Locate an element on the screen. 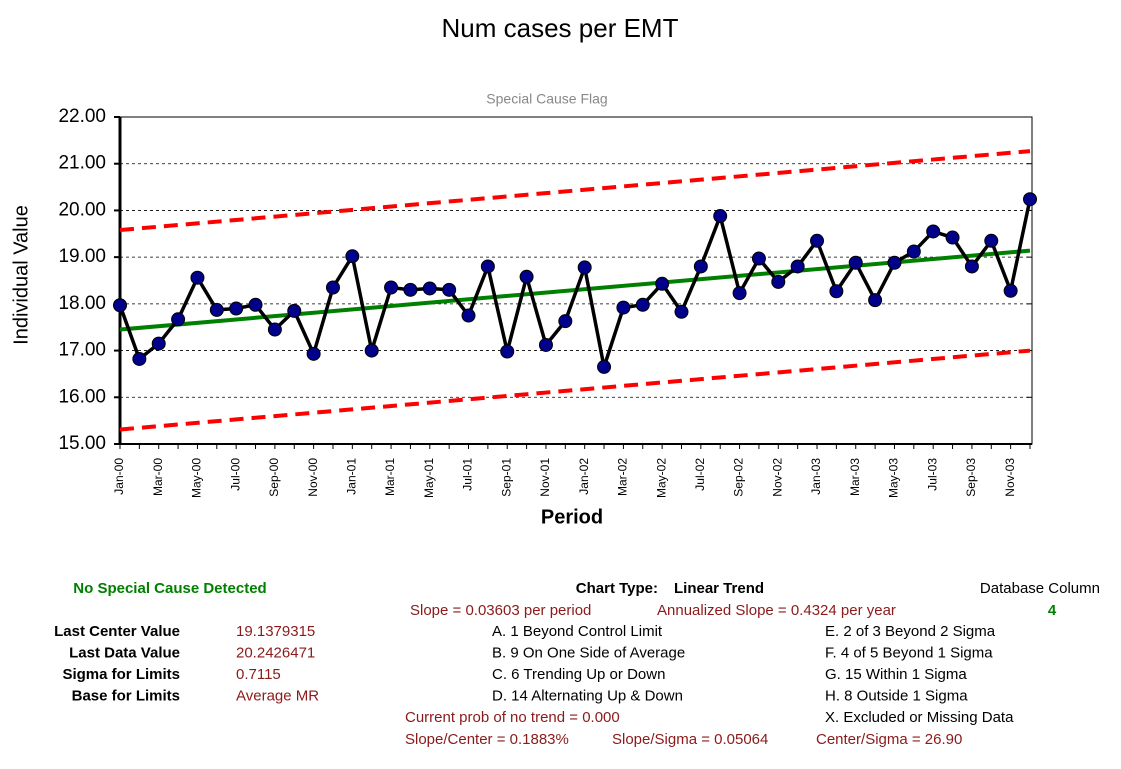  ratio: Slope/Center = 0.1883% is located at coordinates (487, 739).